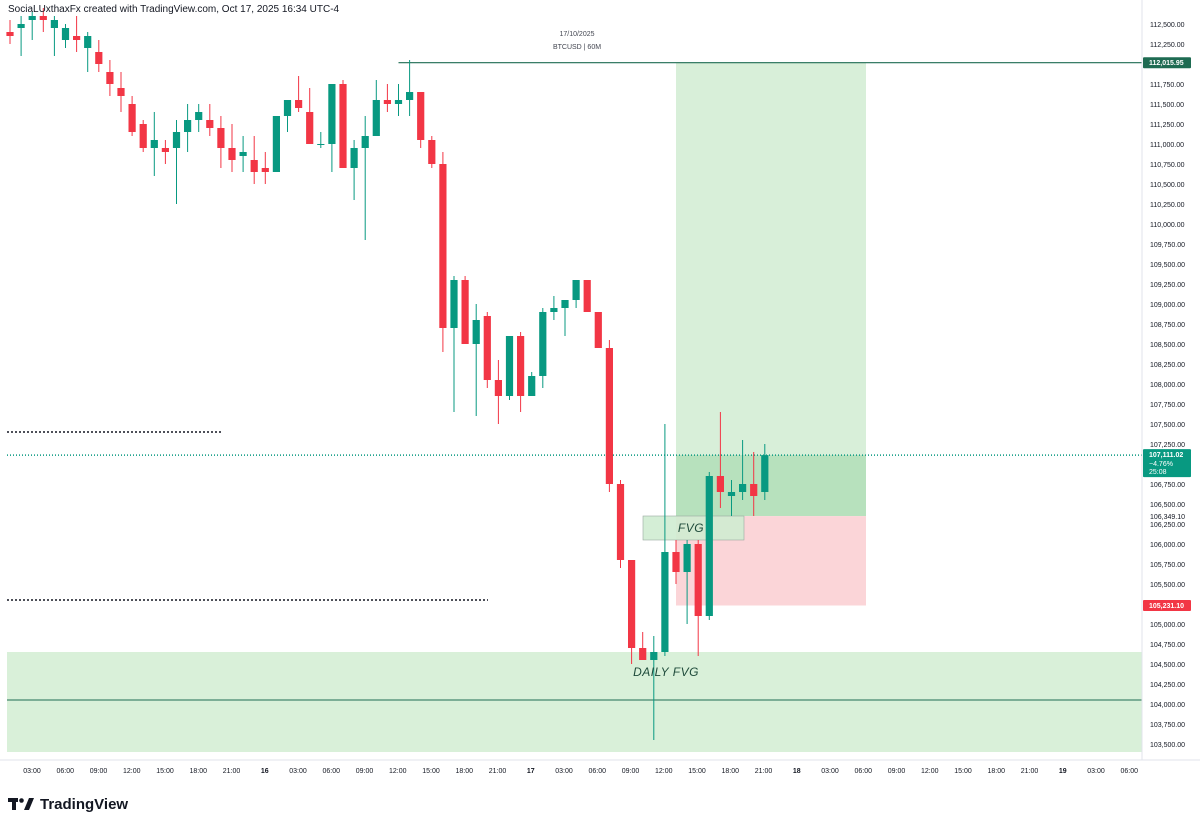 This screenshot has width=1200, height=824. I want to click on price-label-change: −4.76%, so click(1161, 464).